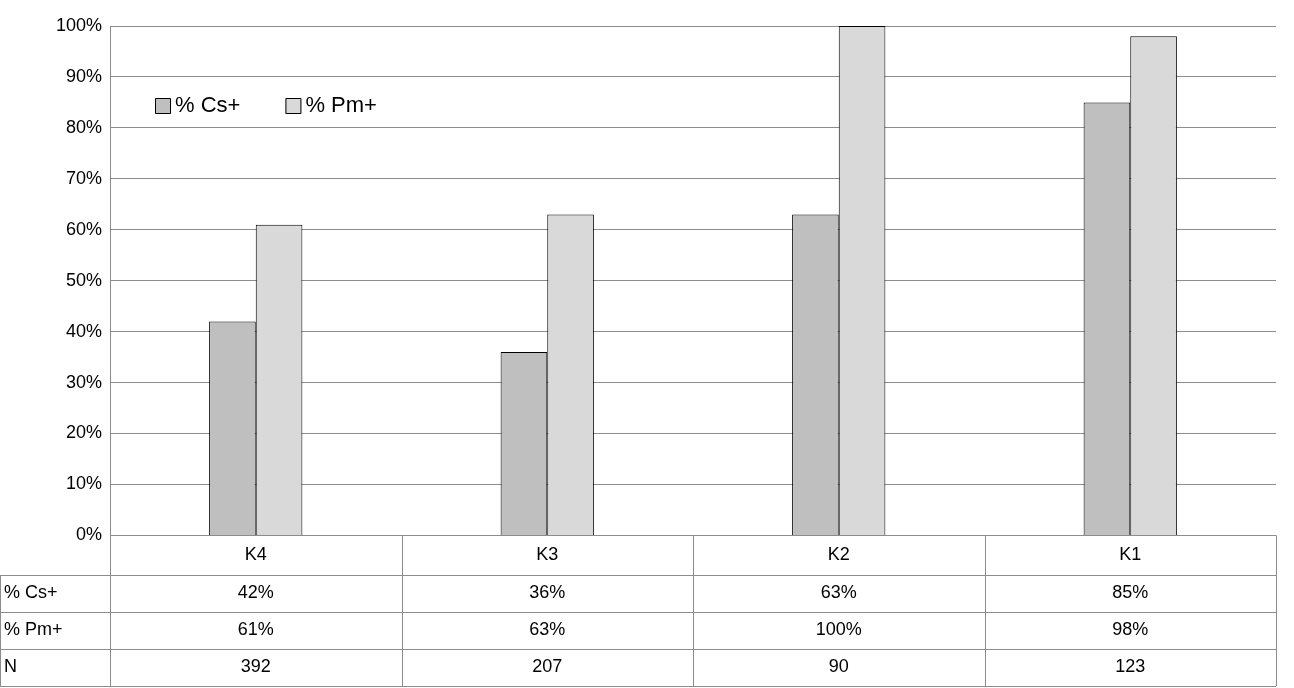 The height and width of the screenshot is (688, 1294). Describe the element at coordinates (83, 177) in the screenshot. I see `y-tick-label: 70%` at that location.